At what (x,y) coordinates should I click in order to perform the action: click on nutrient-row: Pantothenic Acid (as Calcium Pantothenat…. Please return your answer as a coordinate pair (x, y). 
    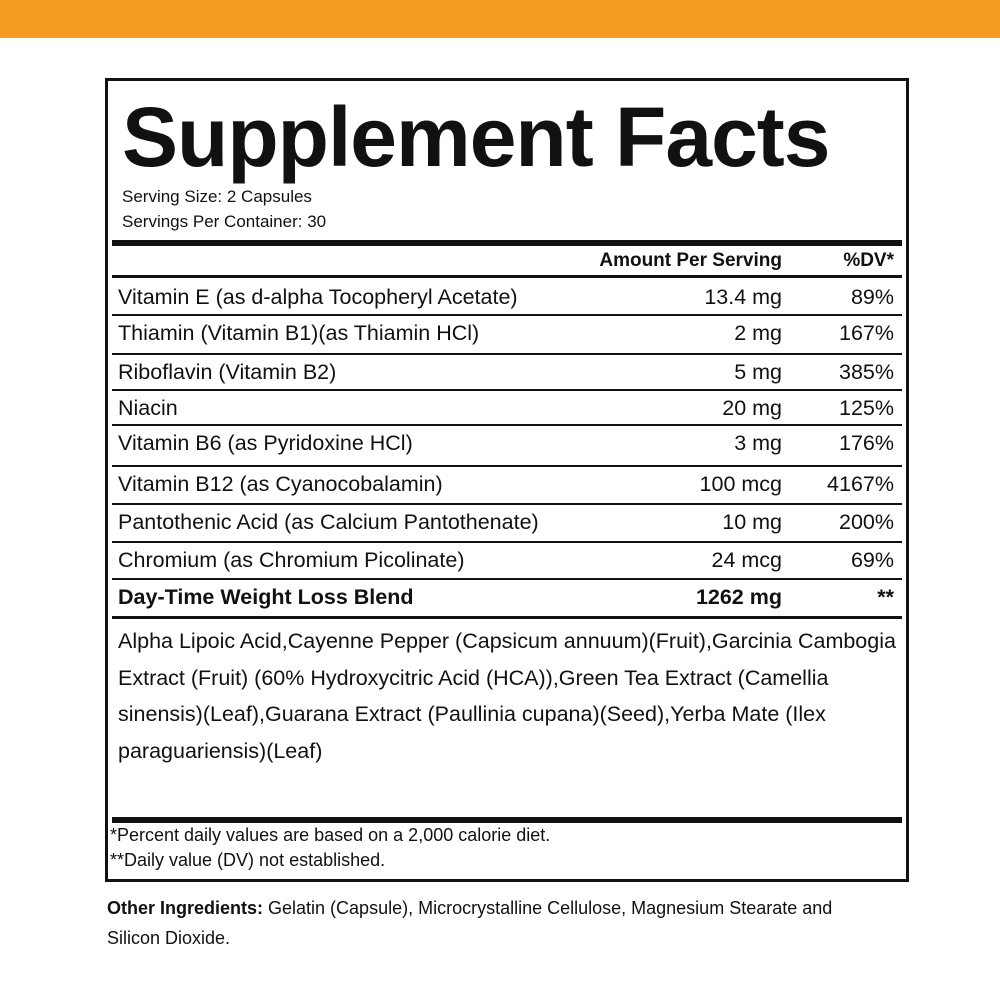
    Looking at the image, I should click on (507, 522).